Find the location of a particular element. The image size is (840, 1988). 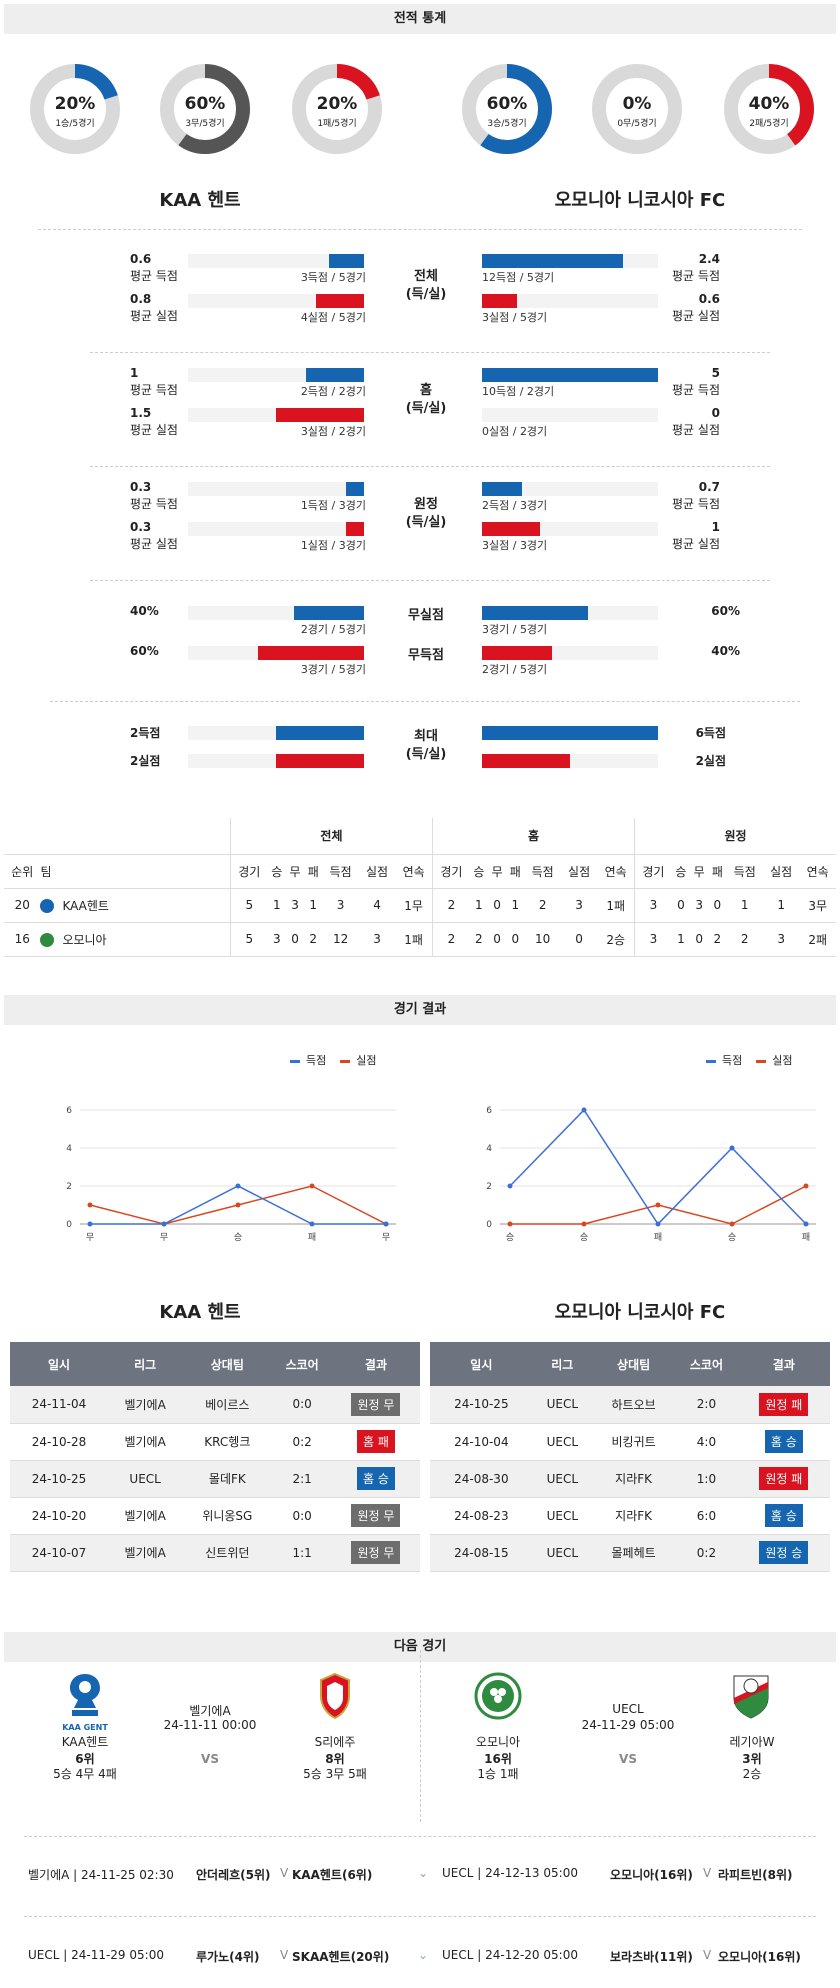

donut-arc is located at coordinates (769, 109).